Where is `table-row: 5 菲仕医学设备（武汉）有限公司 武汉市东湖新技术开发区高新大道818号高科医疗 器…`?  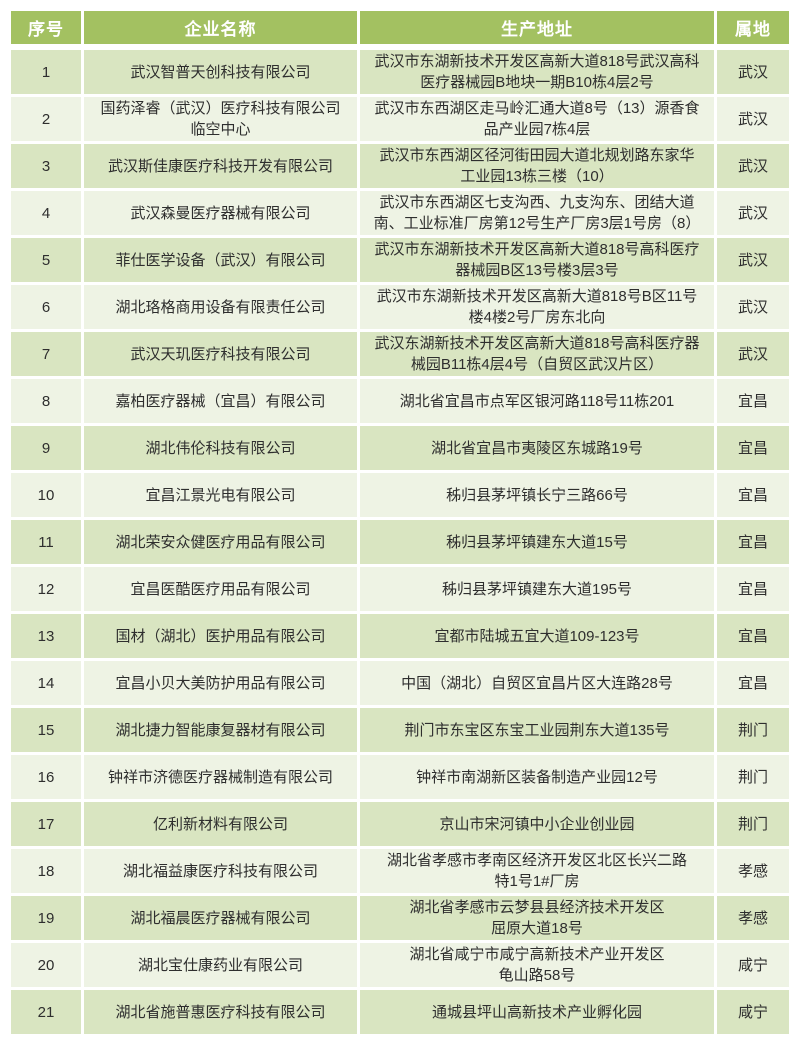
table-row: 5 菲仕医学设备（武汉）有限公司 武汉市东湖新技术开发区高新大道818号高科医疗 器… is located at coordinates (400, 260).